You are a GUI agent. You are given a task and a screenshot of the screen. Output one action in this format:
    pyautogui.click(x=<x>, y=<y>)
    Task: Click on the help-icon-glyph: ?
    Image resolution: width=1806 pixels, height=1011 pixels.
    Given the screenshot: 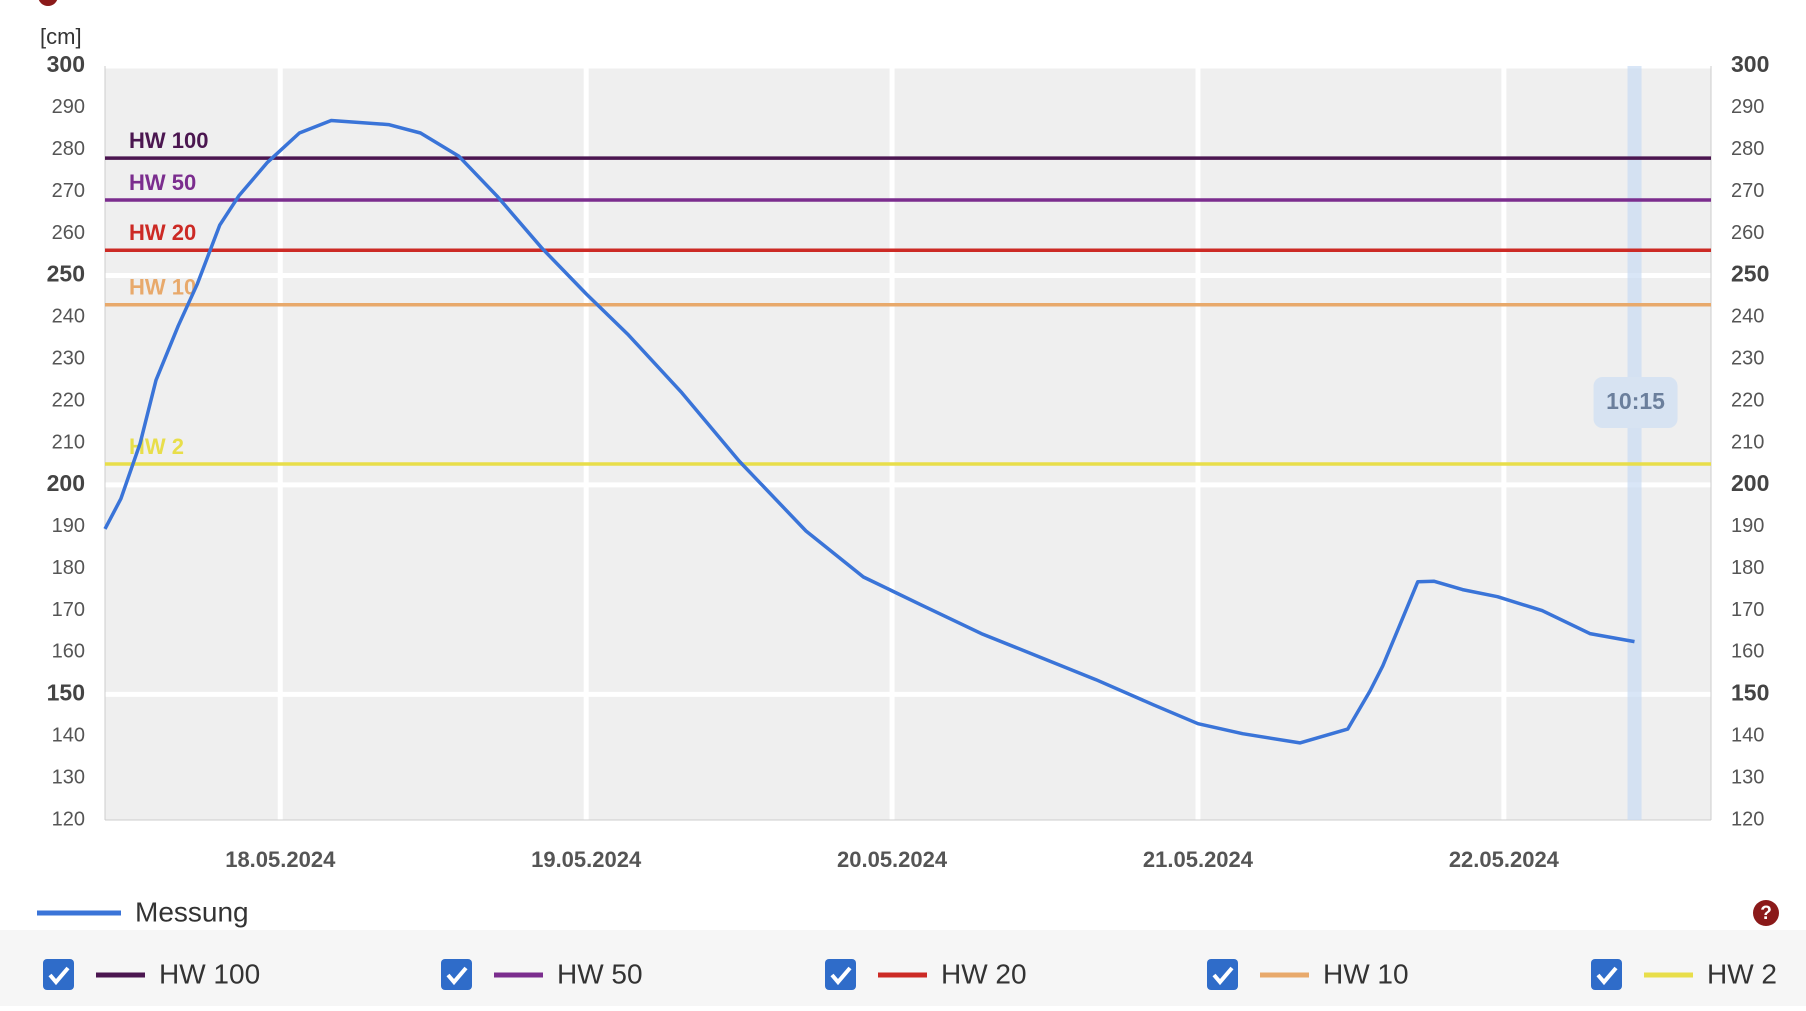 What is the action you would take?
    pyautogui.click(x=1766, y=913)
    